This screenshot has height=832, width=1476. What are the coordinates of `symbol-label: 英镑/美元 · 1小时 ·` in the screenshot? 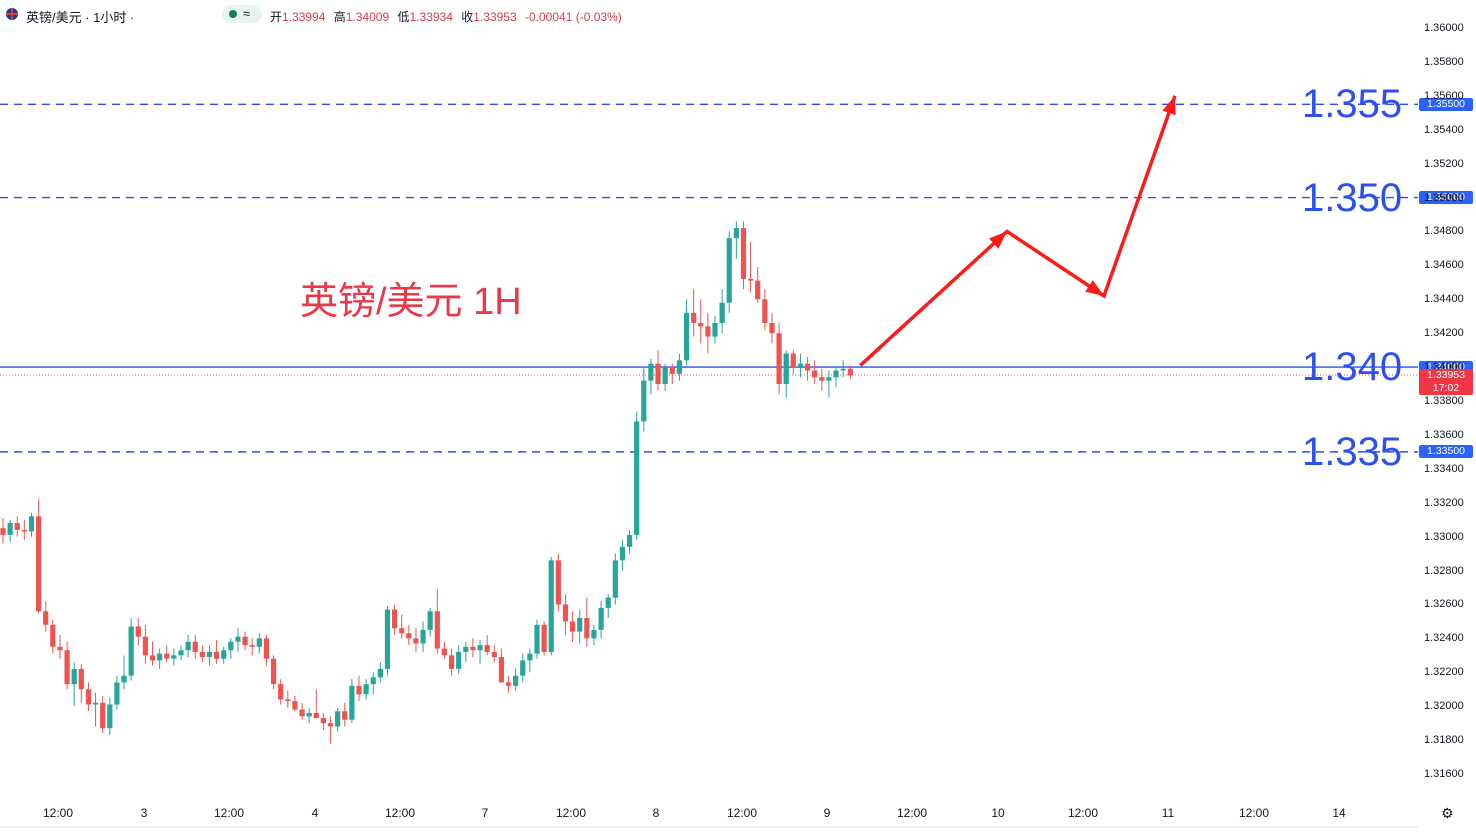 It's located at (80, 17).